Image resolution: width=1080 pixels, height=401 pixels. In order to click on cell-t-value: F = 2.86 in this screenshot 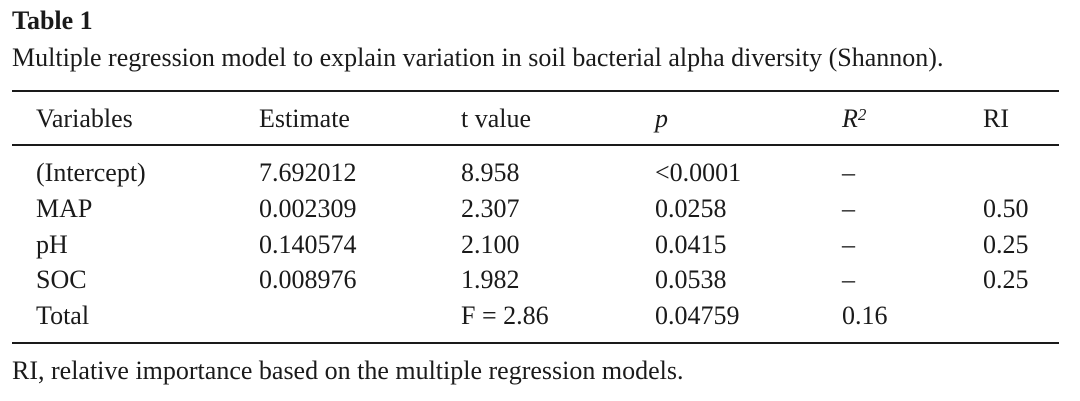, I will do `click(505, 315)`.